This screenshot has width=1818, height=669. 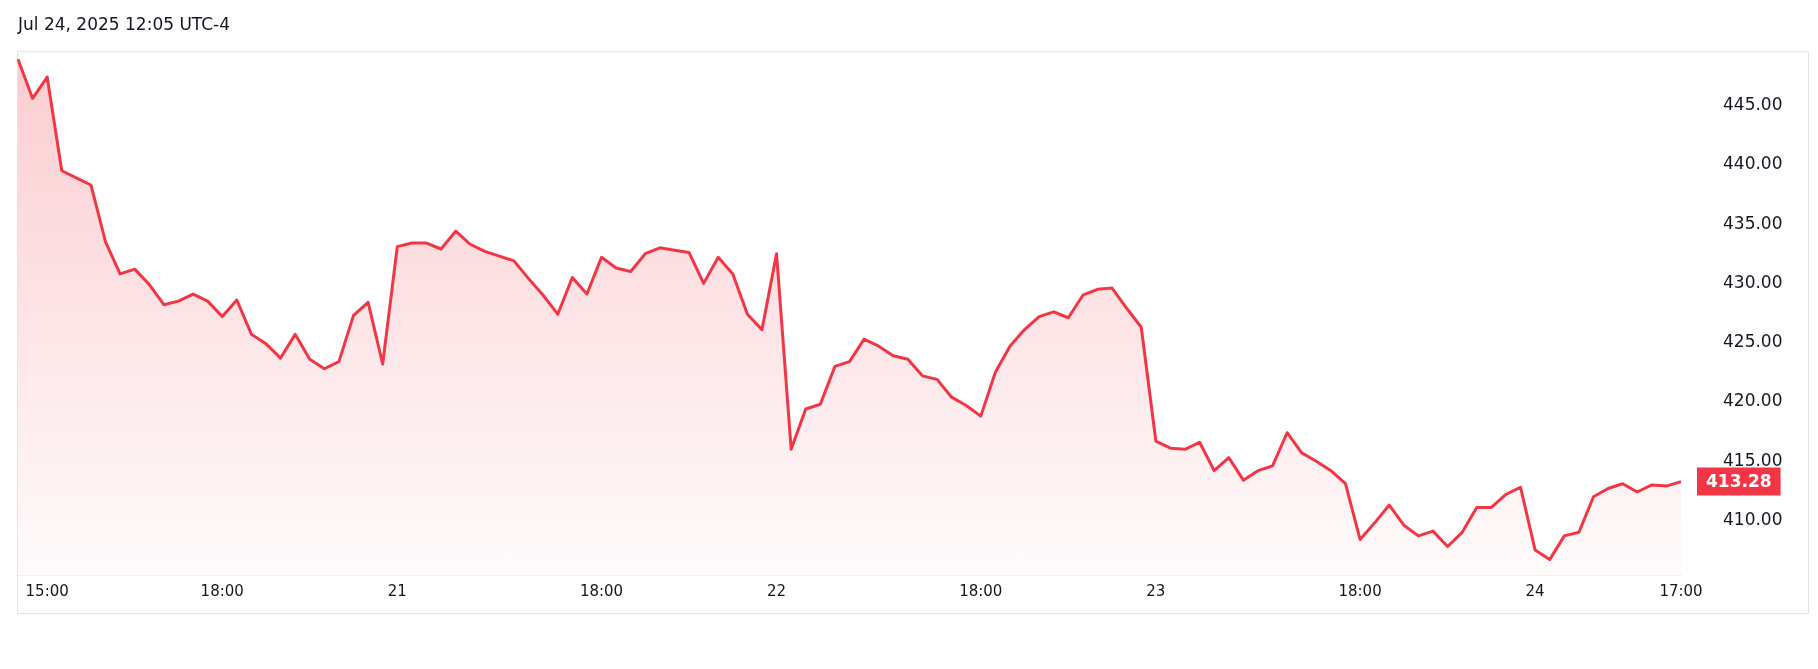 I want to click on x-tick-label: 23, so click(x=1156, y=590).